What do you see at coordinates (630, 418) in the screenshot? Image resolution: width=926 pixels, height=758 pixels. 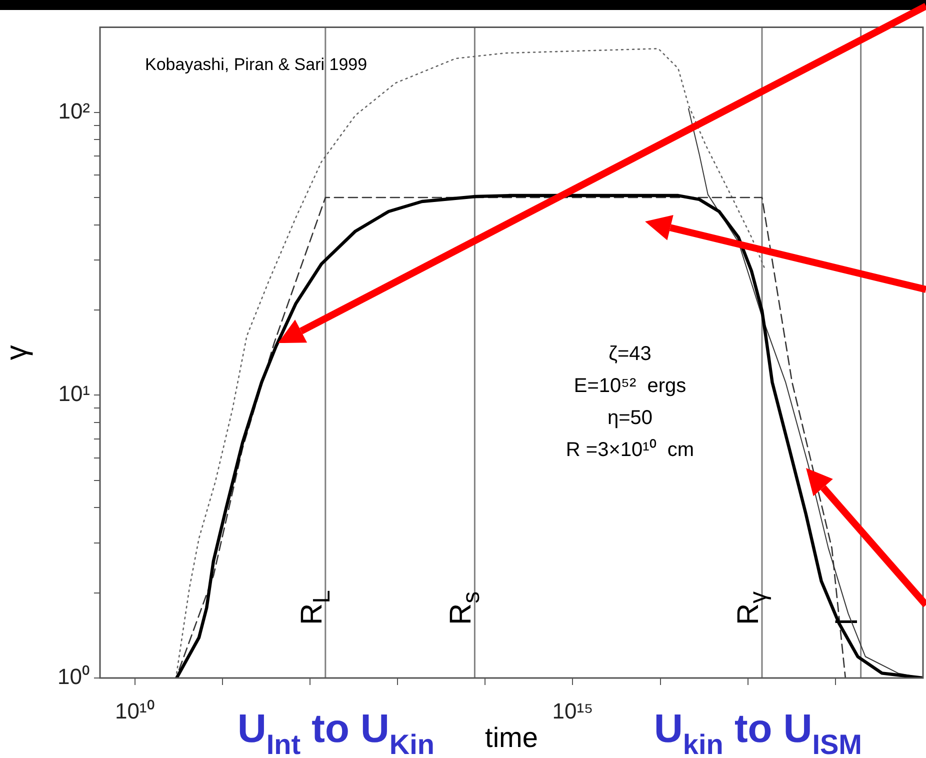 I see `annotation: η=50` at bounding box center [630, 418].